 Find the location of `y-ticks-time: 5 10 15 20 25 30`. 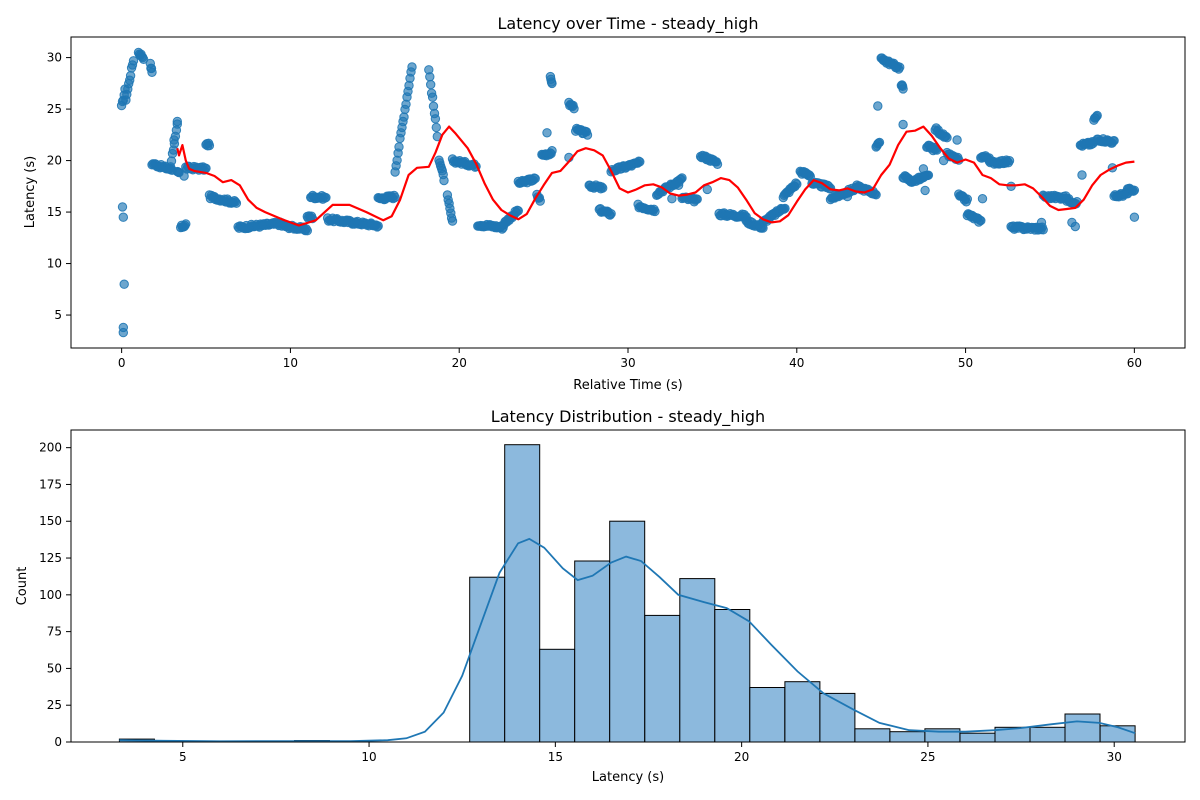

y-ticks-time: 5 10 15 20 25 30 is located at coordinates (59, 186).